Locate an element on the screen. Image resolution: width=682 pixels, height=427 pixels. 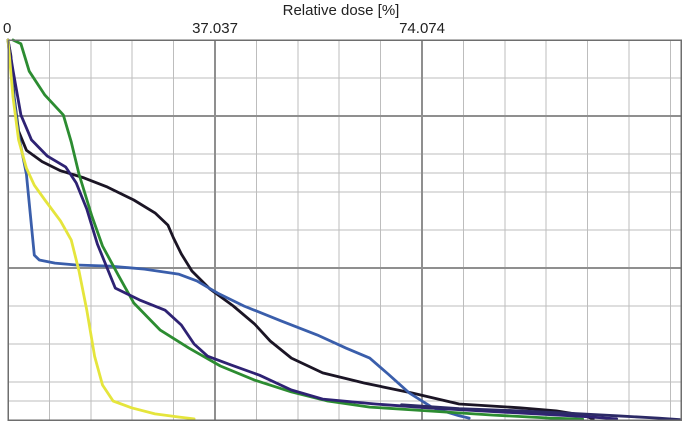
x-tick-label: 37.037 is located at coordinates (215, 28).